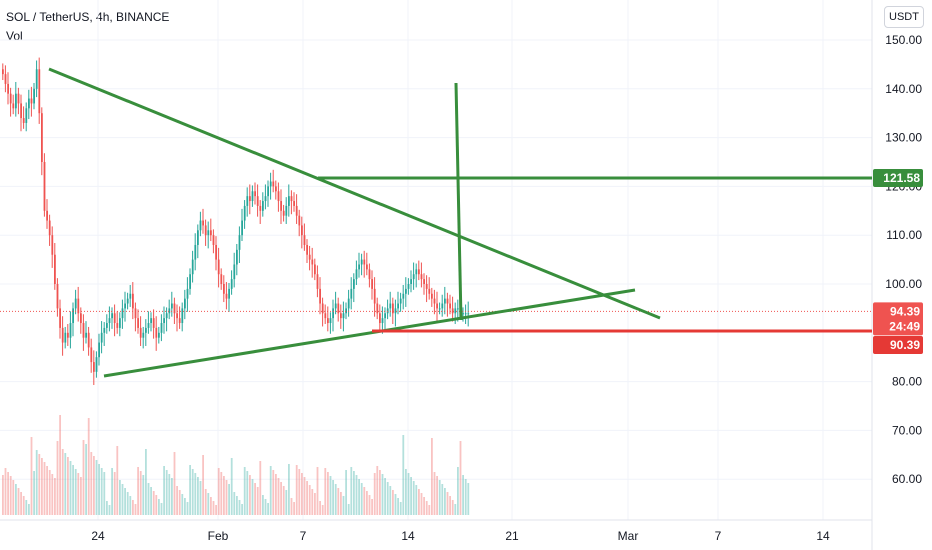 This screenshot has width=932, height=550. I want to click on price-tick-label: 100.00, so click(903, 284).